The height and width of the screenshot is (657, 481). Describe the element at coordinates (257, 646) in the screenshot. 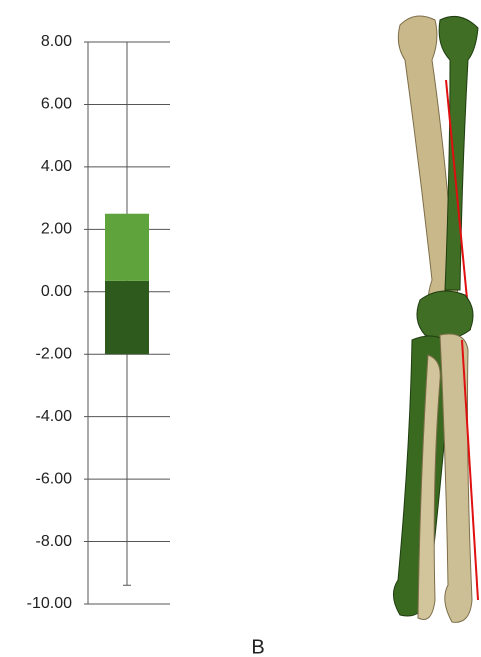

I see `panel-label: B` at that location.